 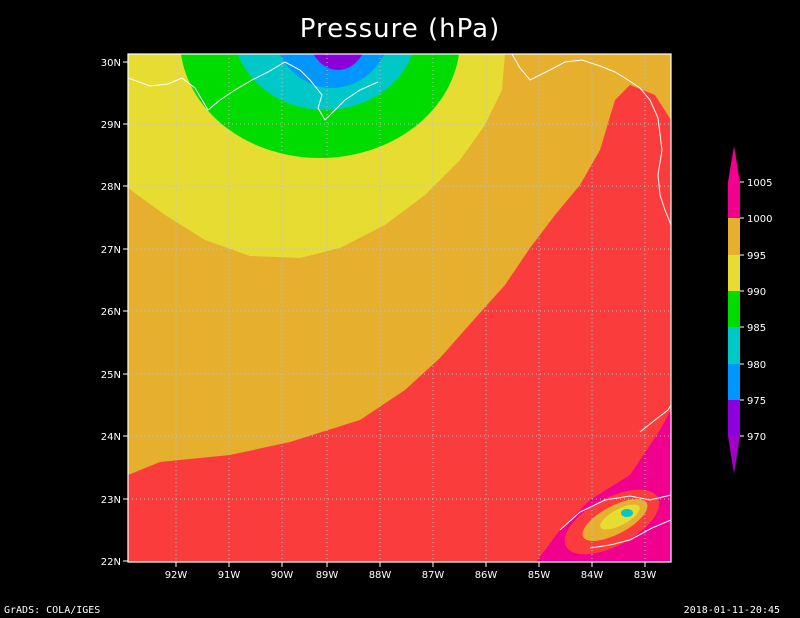 What do you see at coordinates (756, 437) in the screenshot?
I see `colorbar-label: 970` at bounding box center [756, 437].